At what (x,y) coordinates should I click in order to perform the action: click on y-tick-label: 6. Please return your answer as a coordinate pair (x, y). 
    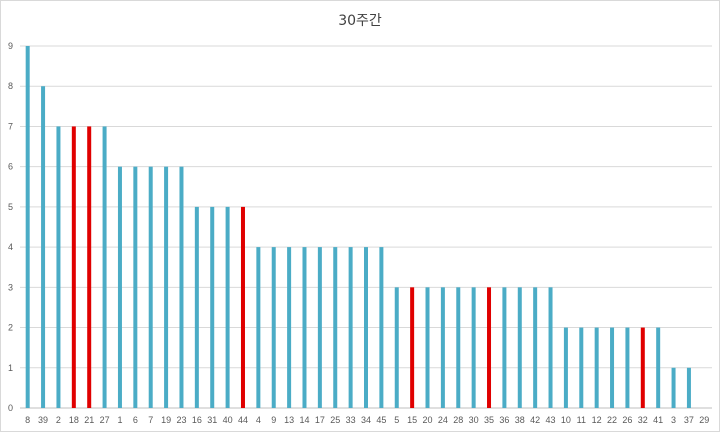
    Looking at the image, I should click on (10, 167).